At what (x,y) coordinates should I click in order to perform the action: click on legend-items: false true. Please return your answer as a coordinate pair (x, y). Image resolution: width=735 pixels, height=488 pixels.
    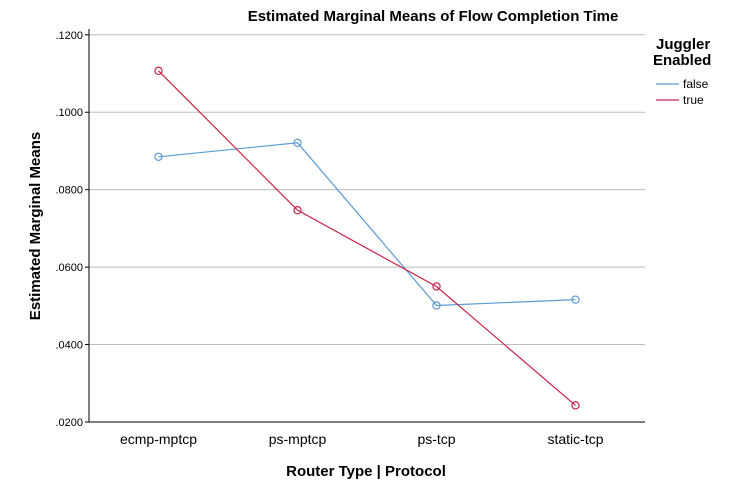
    Looking at the image, I should click on (682, 92).